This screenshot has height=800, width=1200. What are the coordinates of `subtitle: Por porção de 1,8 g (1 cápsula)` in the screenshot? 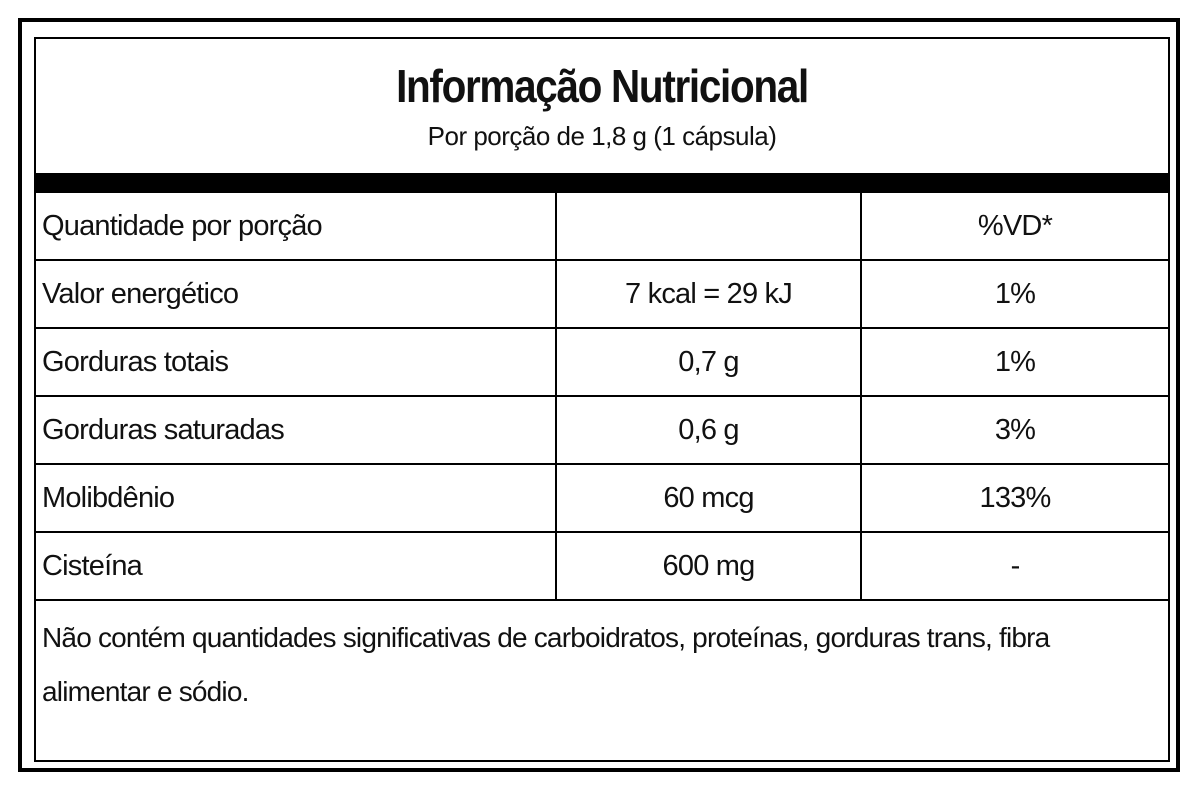 It's located at (602, 136).